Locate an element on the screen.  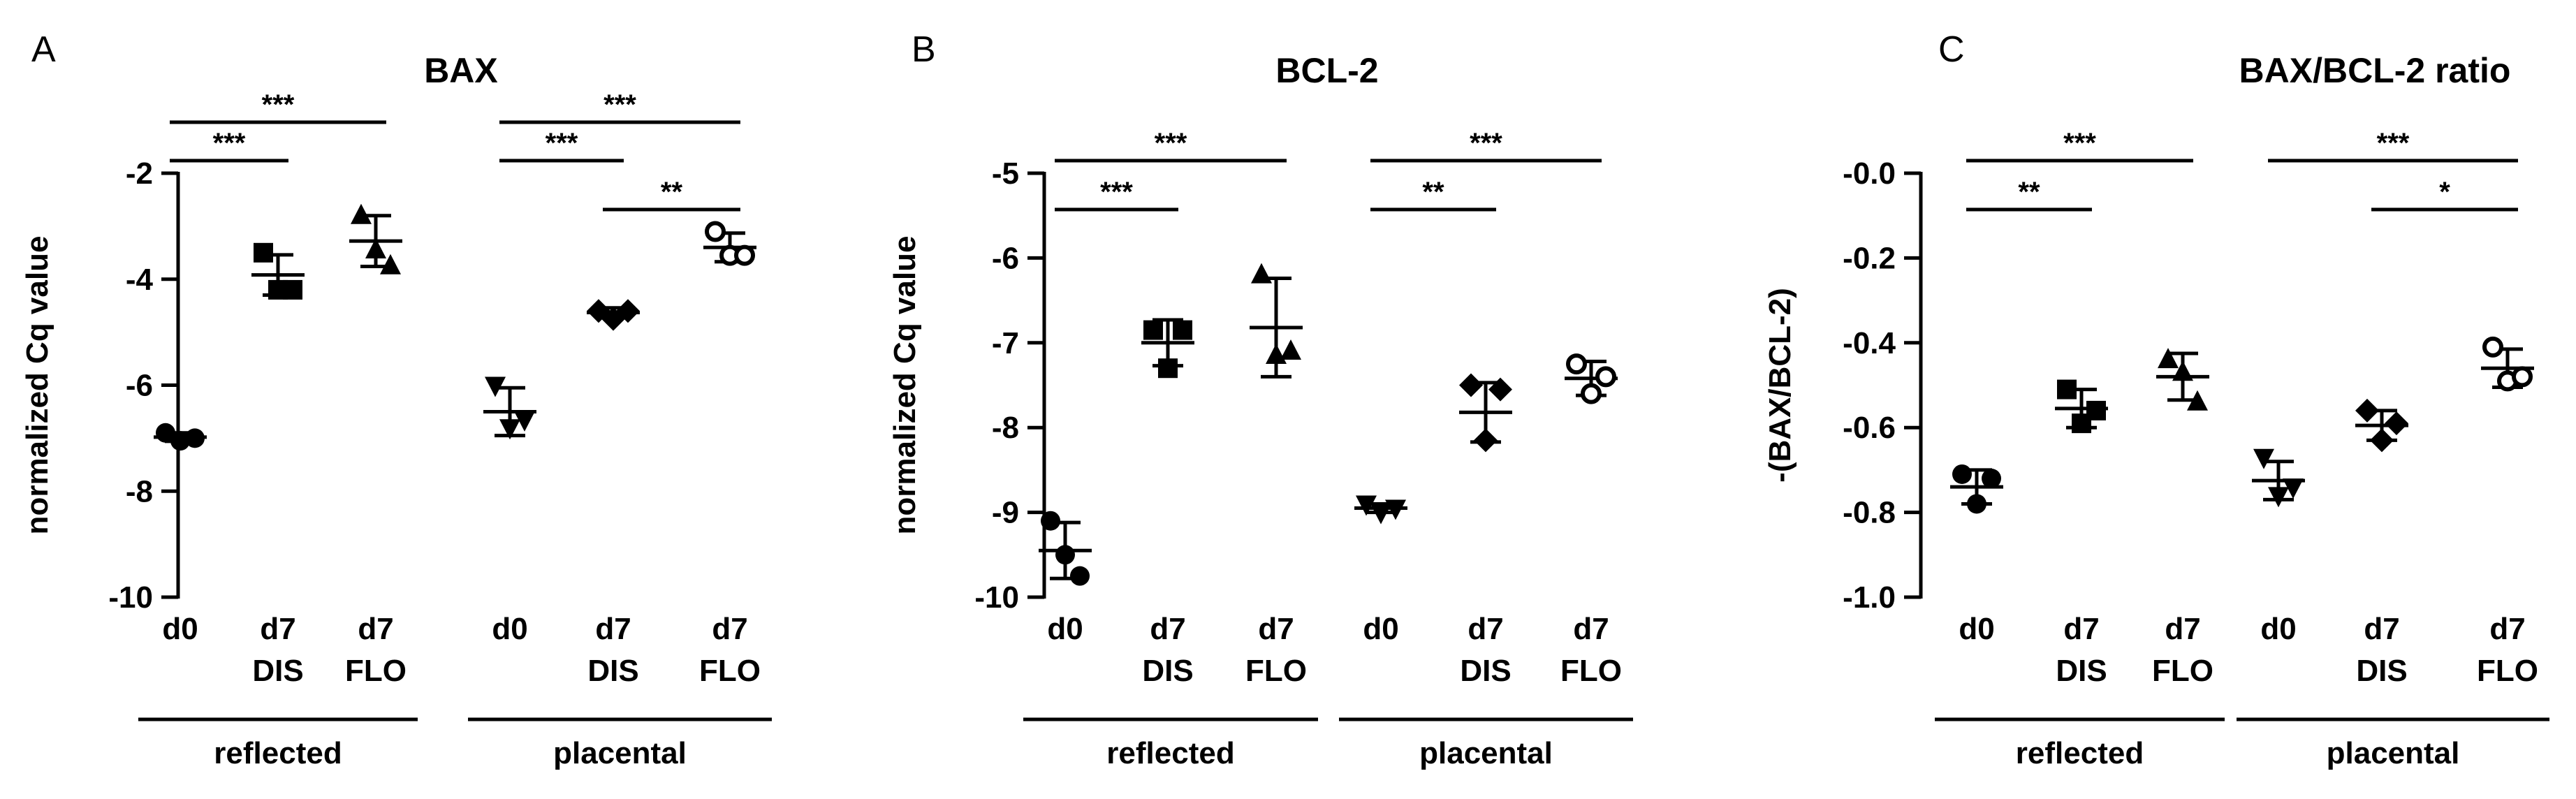
y-tick-label: -0.6 is located at coordinates (1869, 428).